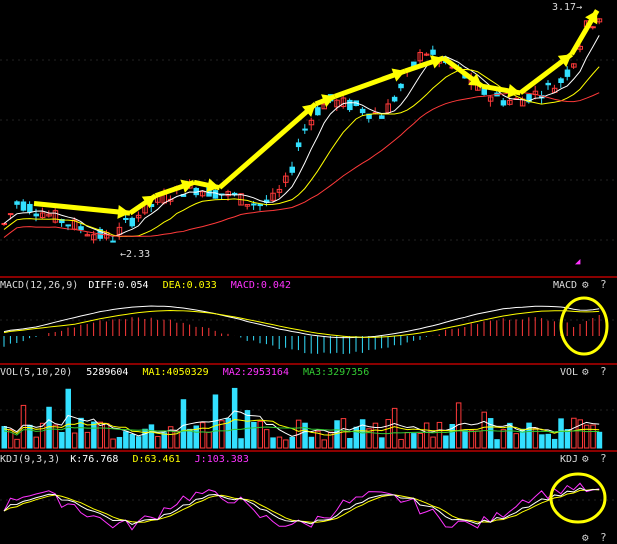 This screenshot has height=544, width=617. What do you see at coordinates (135, 255) in the screenshot?
I see `price-low-label: ←2.33` at bounding box center [135, 255].